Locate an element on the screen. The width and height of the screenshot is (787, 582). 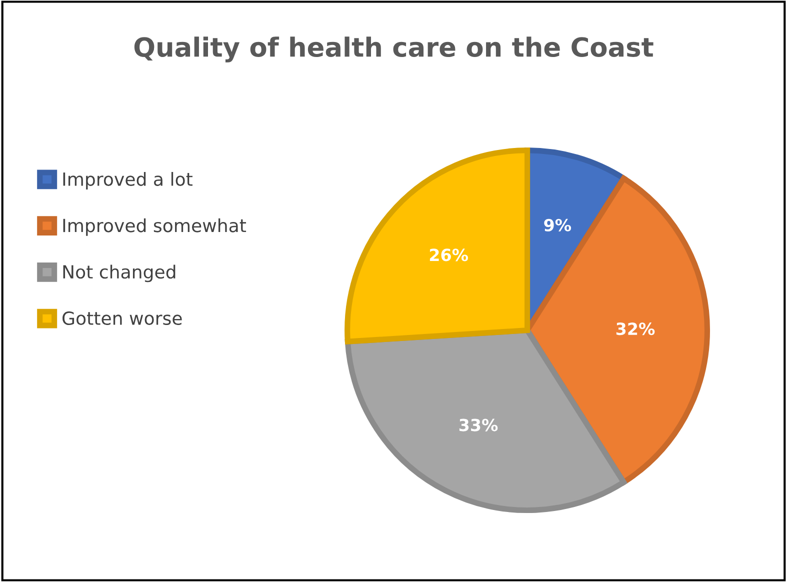
data-label: 32% is located at coordinates (635, 329).